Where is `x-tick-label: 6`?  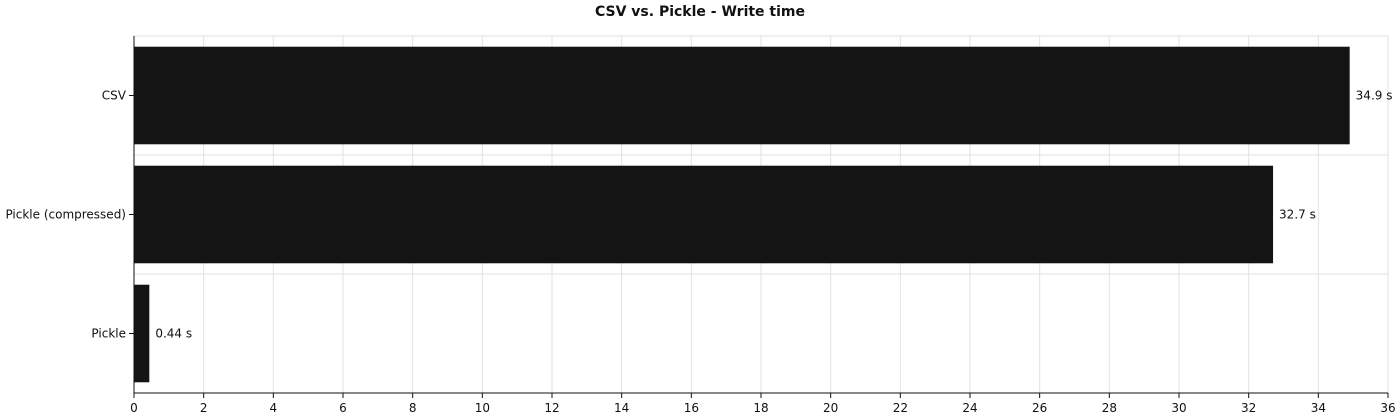 x-tick-label: 6 is located at coordinates (343, 408).